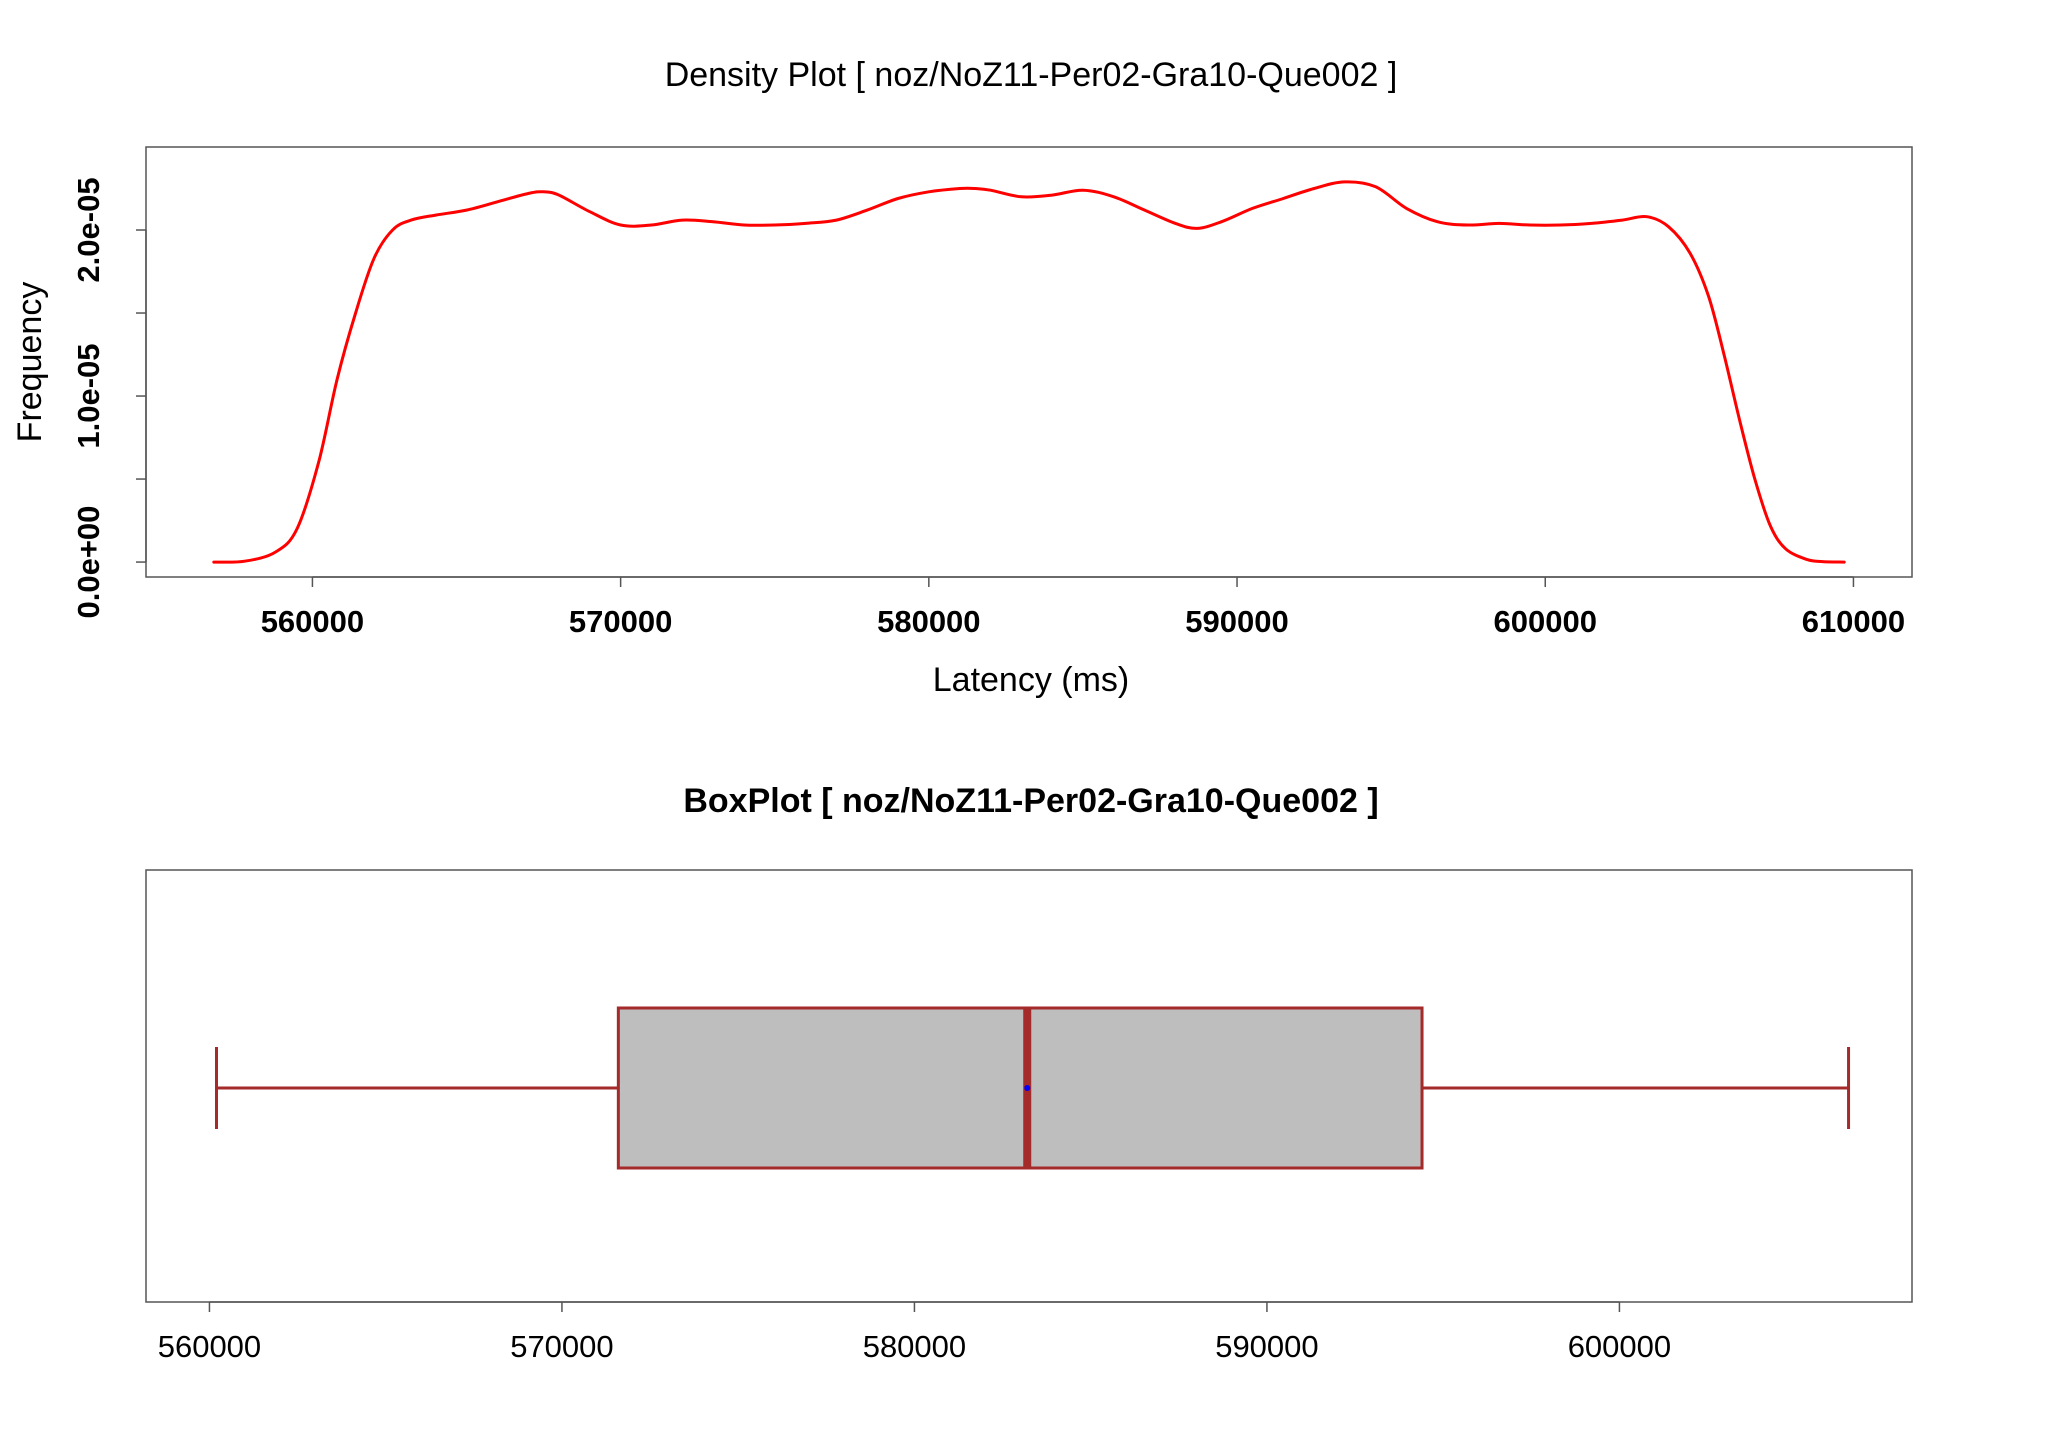 Image resolution: width=2048 pixels, height=1440 pixels. What do you see at coordinates (620, 621) in the screenshot?
I see `density-x-tick-label: 570000` at bounding box center [620, 621].